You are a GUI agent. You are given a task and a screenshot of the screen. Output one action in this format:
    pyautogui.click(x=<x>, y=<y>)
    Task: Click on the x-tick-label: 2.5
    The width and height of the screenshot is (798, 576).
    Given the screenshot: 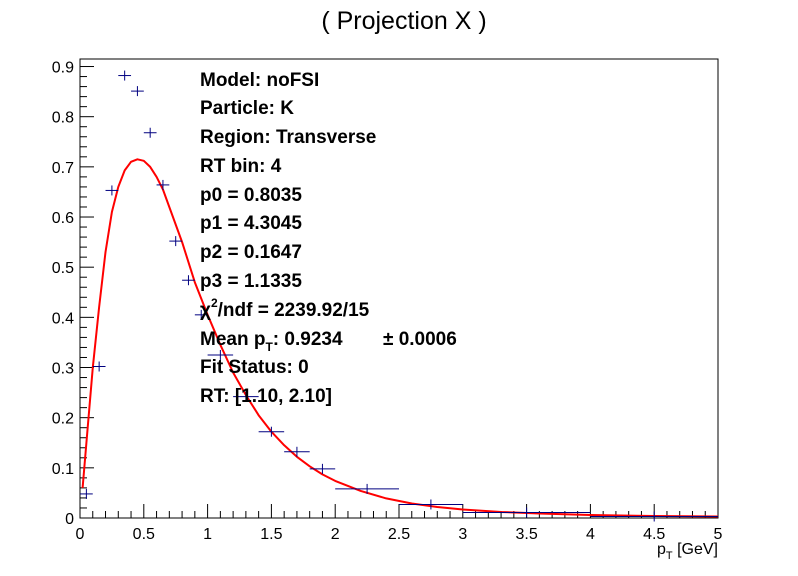 What is the action you would take?
    pyautogui.click(x=399, y=534)
    